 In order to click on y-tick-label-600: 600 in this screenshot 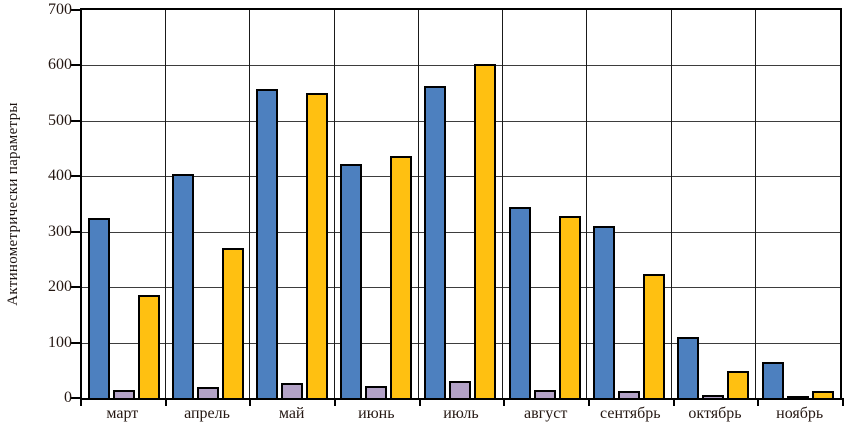, I will do `click(60, 65)`.